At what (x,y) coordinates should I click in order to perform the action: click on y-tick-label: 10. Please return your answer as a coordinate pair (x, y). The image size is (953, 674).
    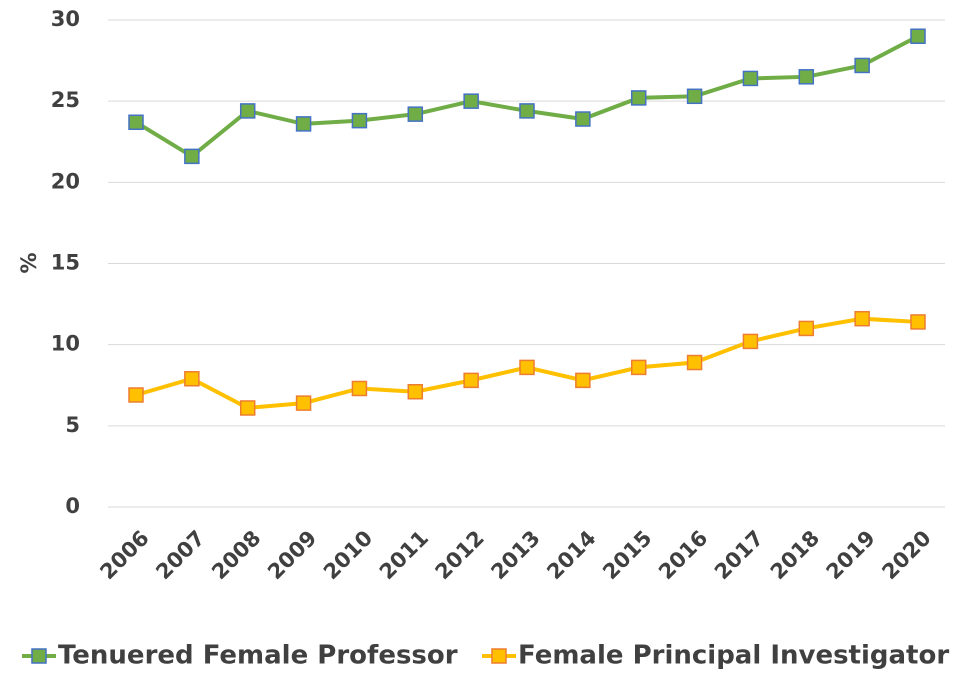
    Looking at the image, I should click on (65, 344).